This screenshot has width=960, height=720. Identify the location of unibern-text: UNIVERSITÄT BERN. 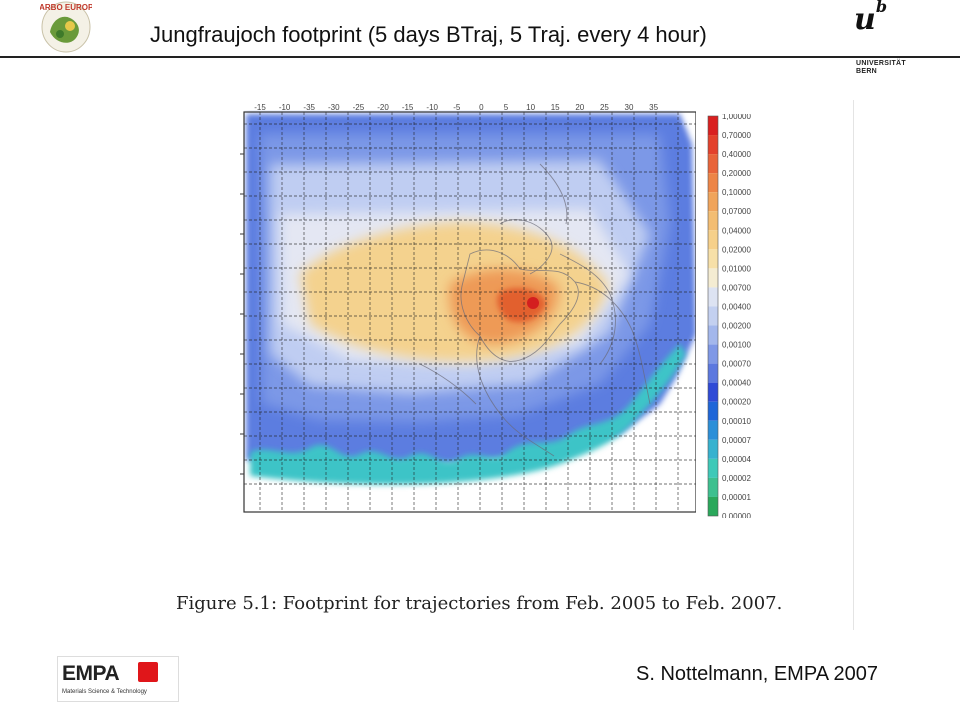
(881, 67).